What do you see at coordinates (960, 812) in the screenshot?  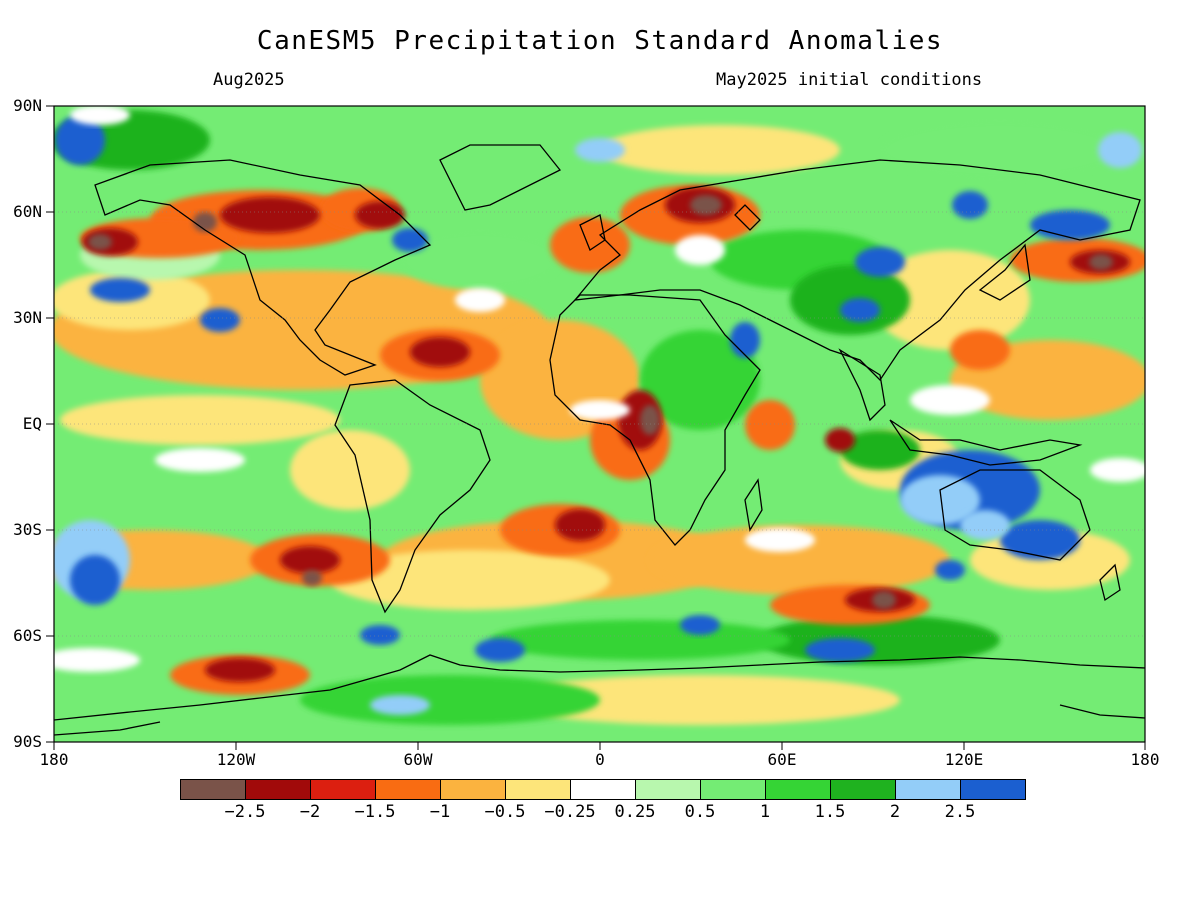 I see `colorbar-label: 2.5` at bounding box center [960, 812].